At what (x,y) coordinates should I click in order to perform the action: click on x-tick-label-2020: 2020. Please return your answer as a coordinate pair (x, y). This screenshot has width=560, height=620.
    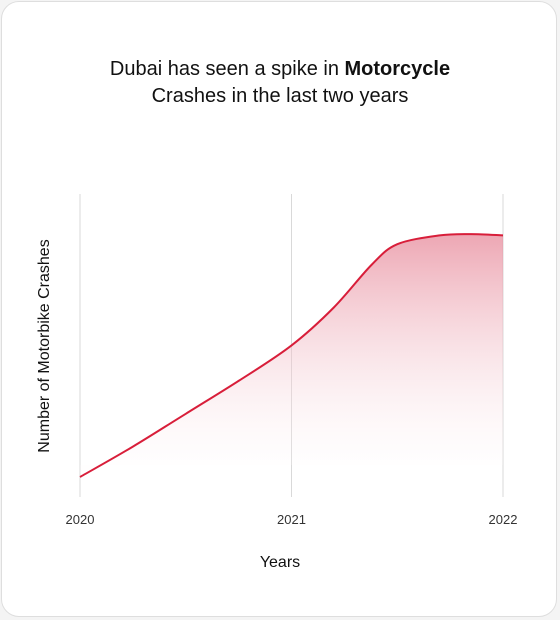
    Looking at the image, I should click on (80, 519).